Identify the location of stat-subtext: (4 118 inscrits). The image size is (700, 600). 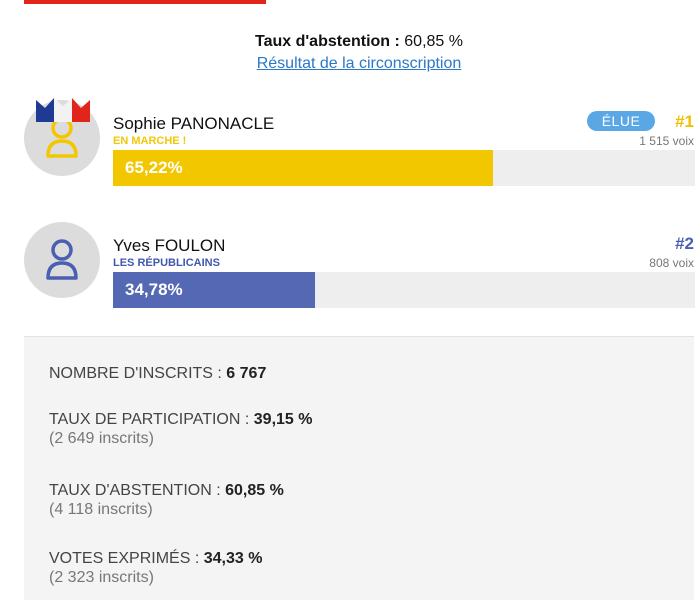
(101, 509).